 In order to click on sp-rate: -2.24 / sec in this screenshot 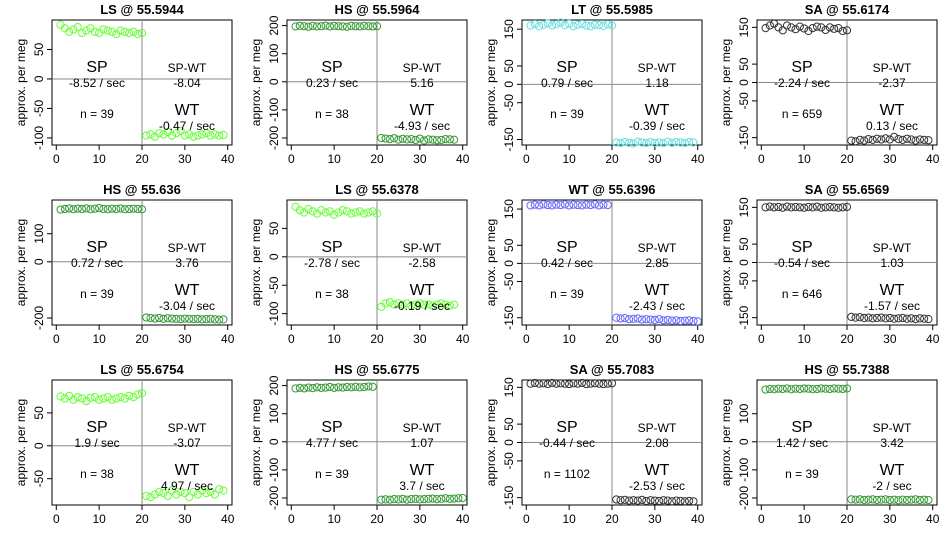, I will do `click(802, 83)`.